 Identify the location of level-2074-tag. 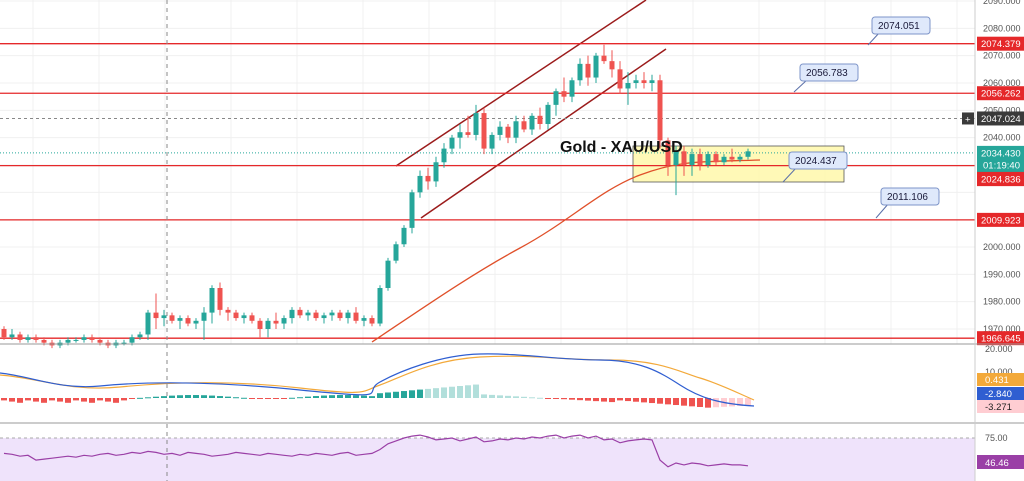
(1000, 43).